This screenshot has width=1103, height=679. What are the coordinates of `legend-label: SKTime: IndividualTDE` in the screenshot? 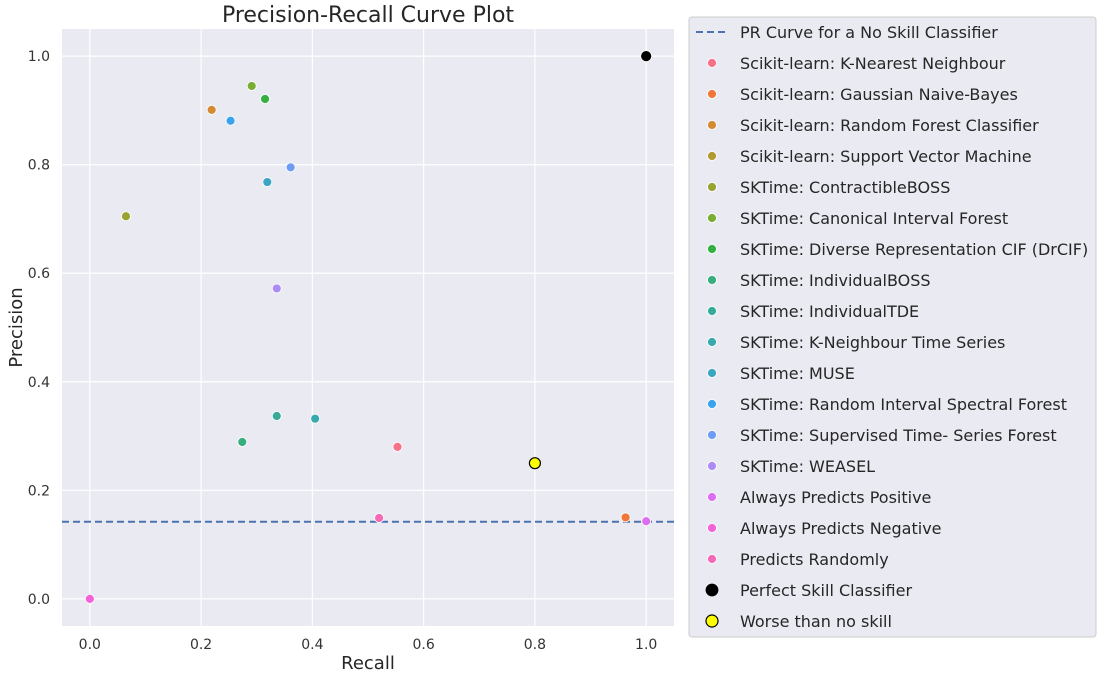 It's located at (829, 311).